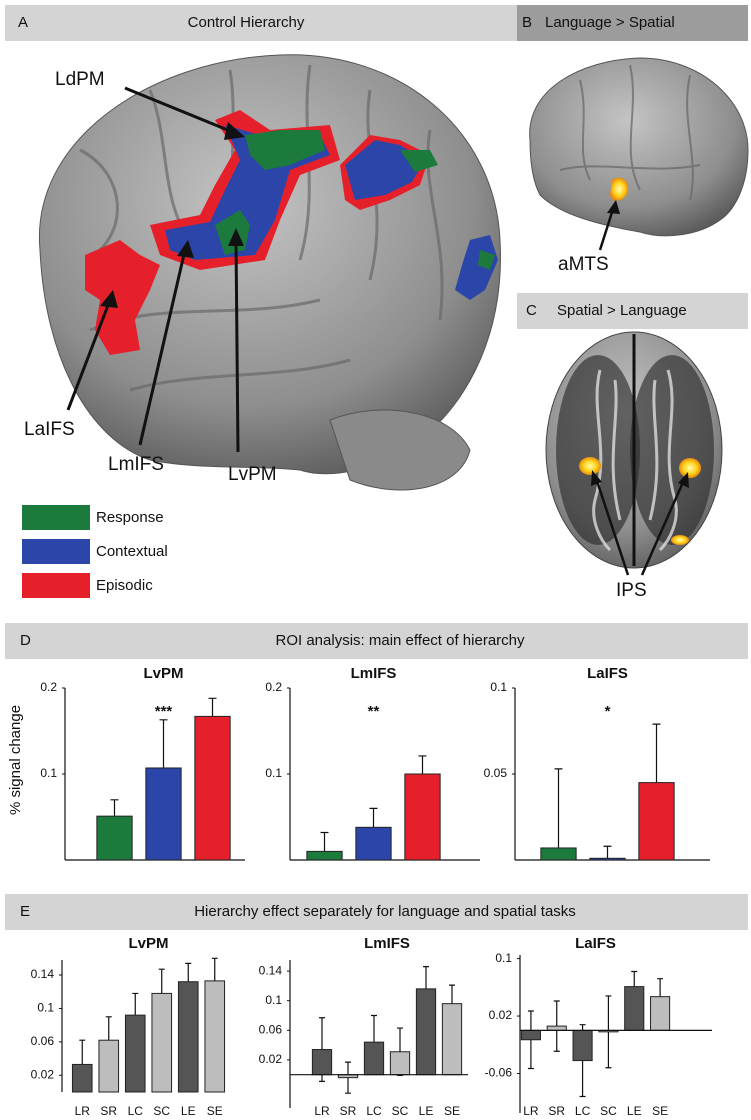 This screenshot has height=1120, width=751. I want to click on panel-letter: D, so click(25, 640).